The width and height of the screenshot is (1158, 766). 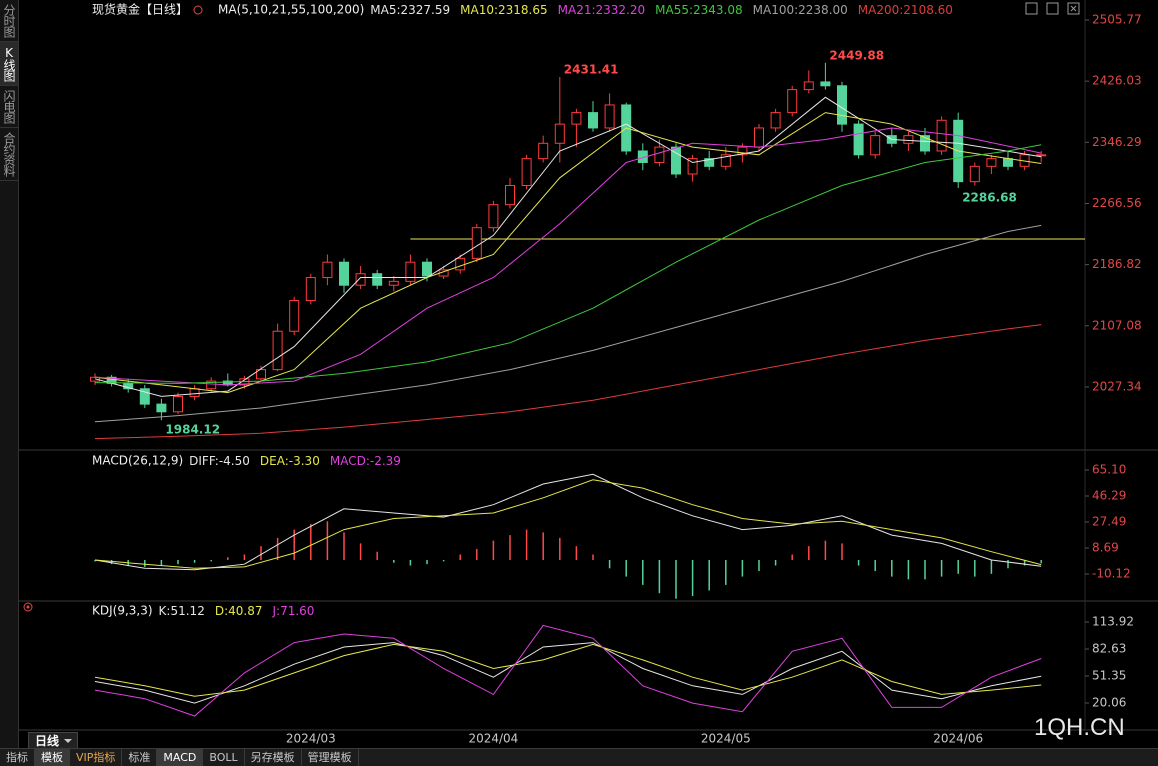 I want to click on legend-value: 2343.08, so click(x=718, y=10).